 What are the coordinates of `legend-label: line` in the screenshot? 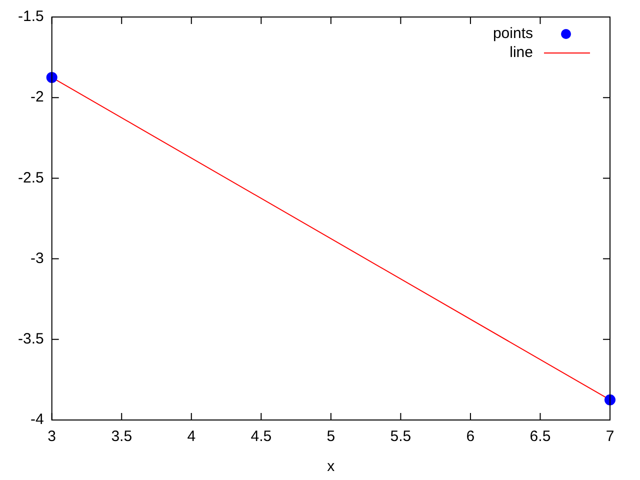 It's located at (521, 53).